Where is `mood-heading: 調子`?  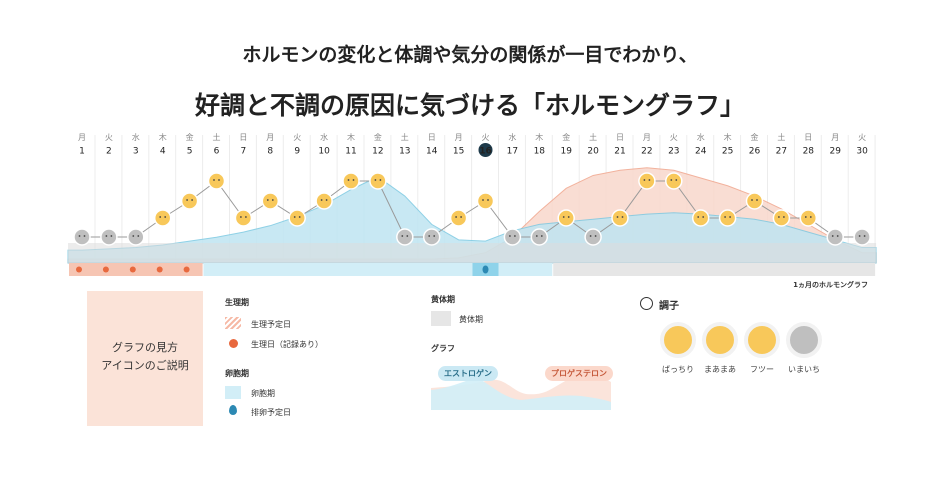
mood-heading: 調子 is located at coordinates (669, 306).